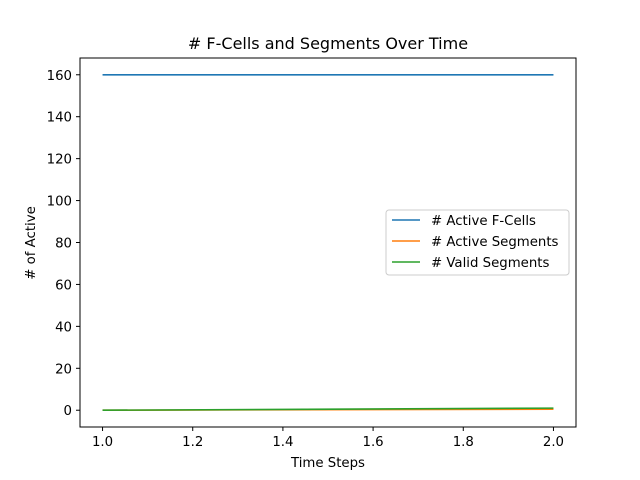  I want to click on x-tick-label: 1.2, so click(192, 442).